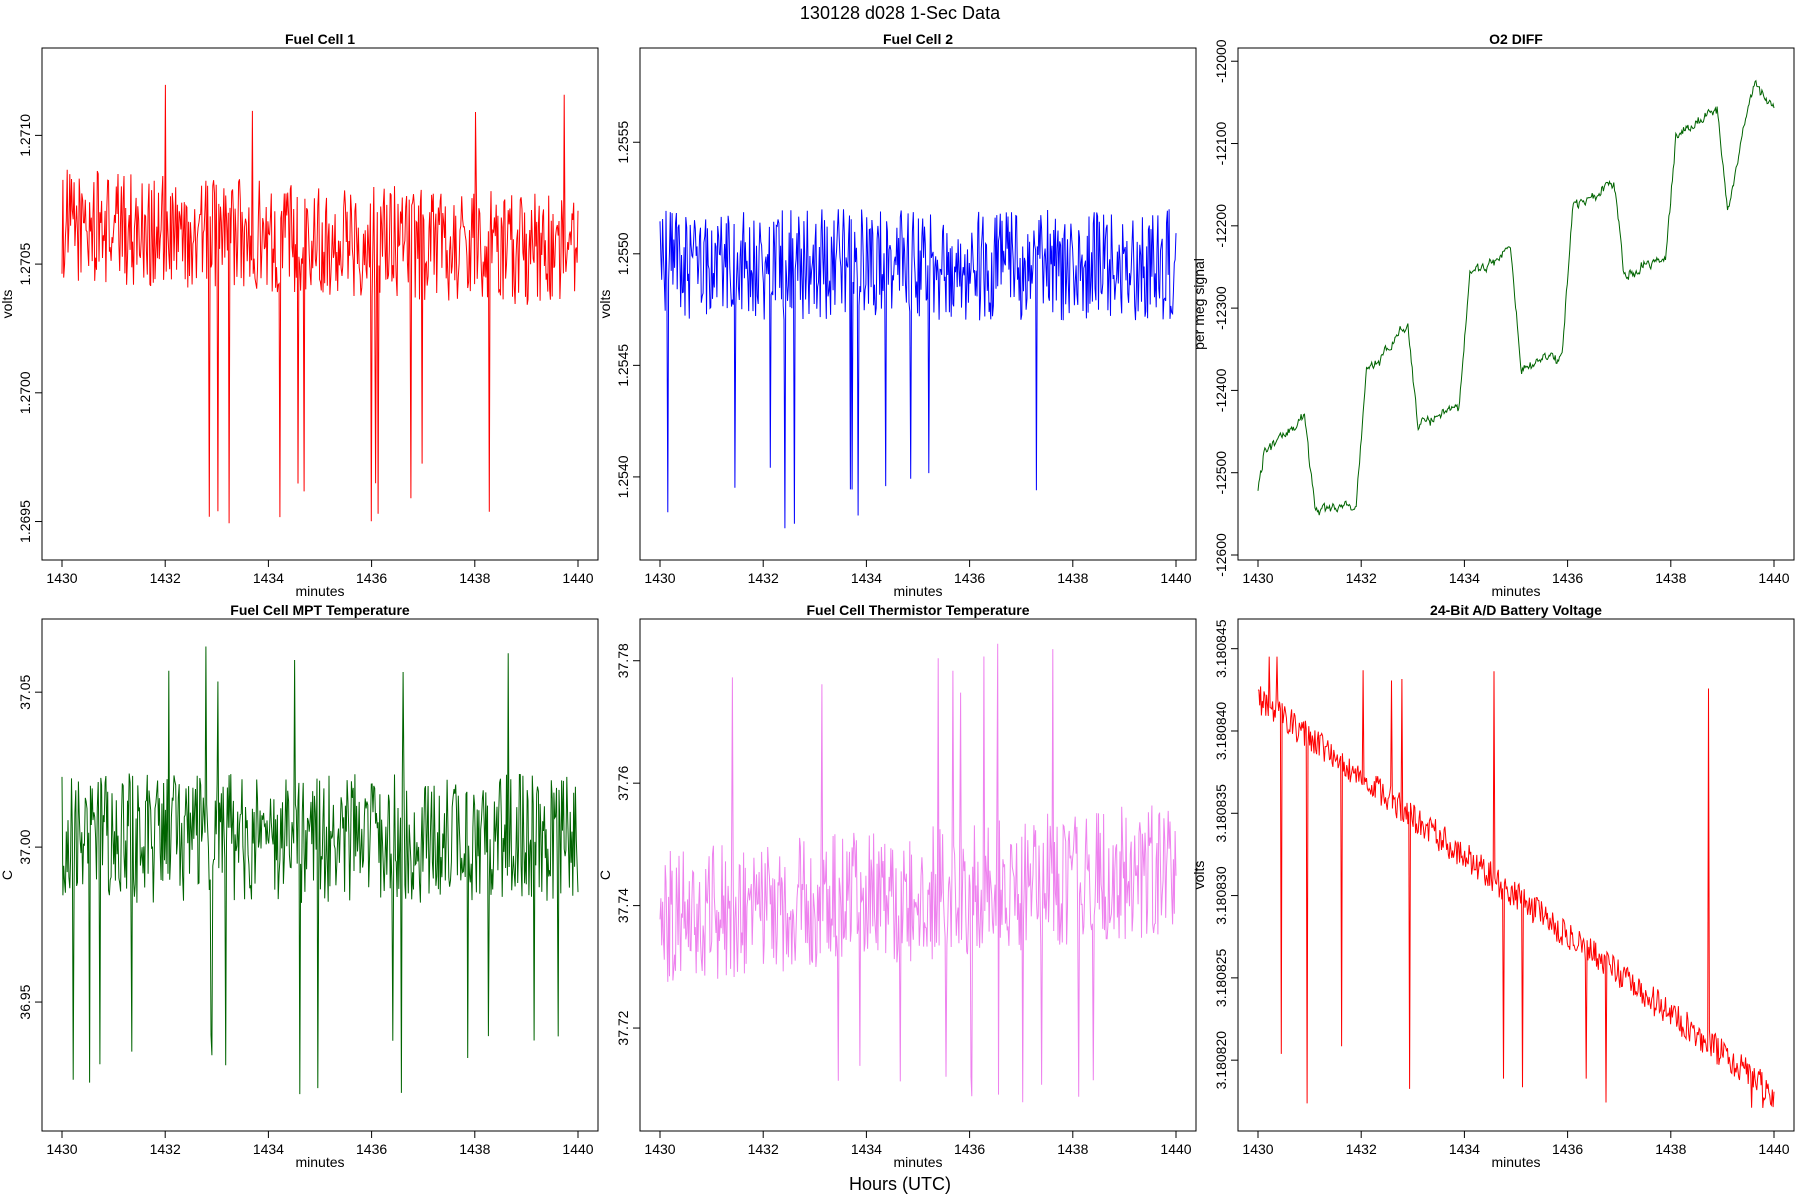 The width and height of the screenshot is (1800, 1200). Describe the element at coordinates (320, 610) in the screenshot. I see `panel-title: Fuel Cell MPT Temperature` at that location.